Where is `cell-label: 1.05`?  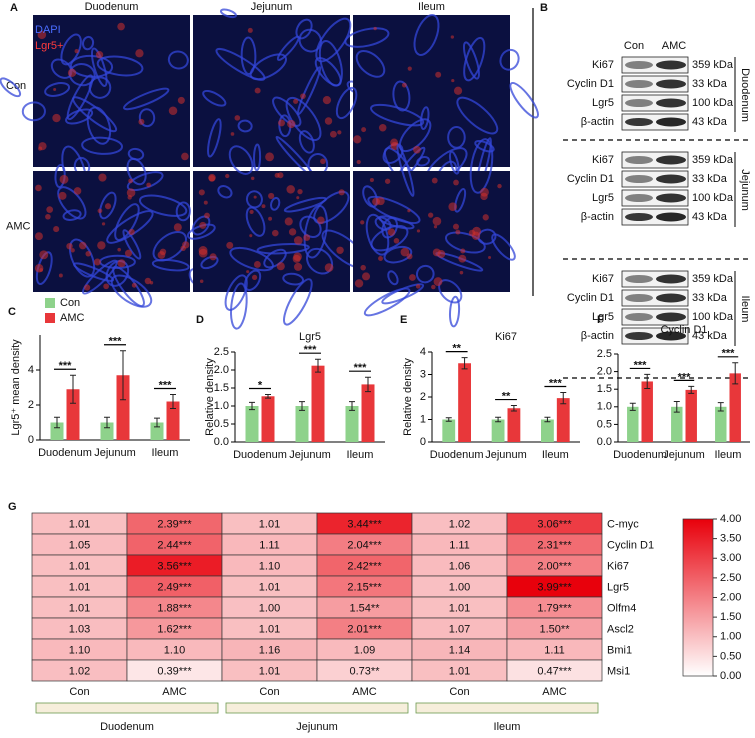
cell-label: 1.05 is located at coordinates (79, 545).